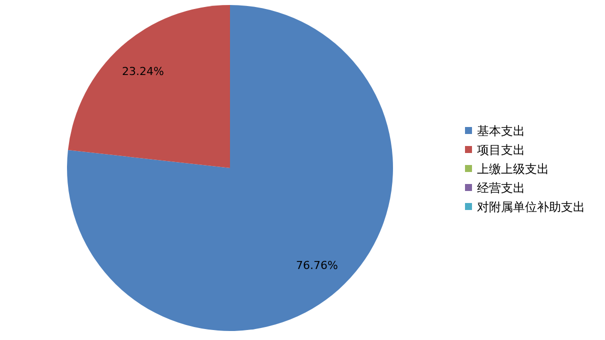  I want to click on legend-label: 基本支出, so click(501, 131).